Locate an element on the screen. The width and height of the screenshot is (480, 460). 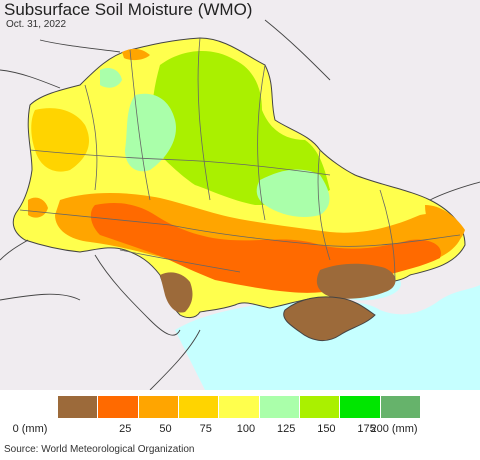
legend-tick-label: 25 is located at coordinates (125, 429).